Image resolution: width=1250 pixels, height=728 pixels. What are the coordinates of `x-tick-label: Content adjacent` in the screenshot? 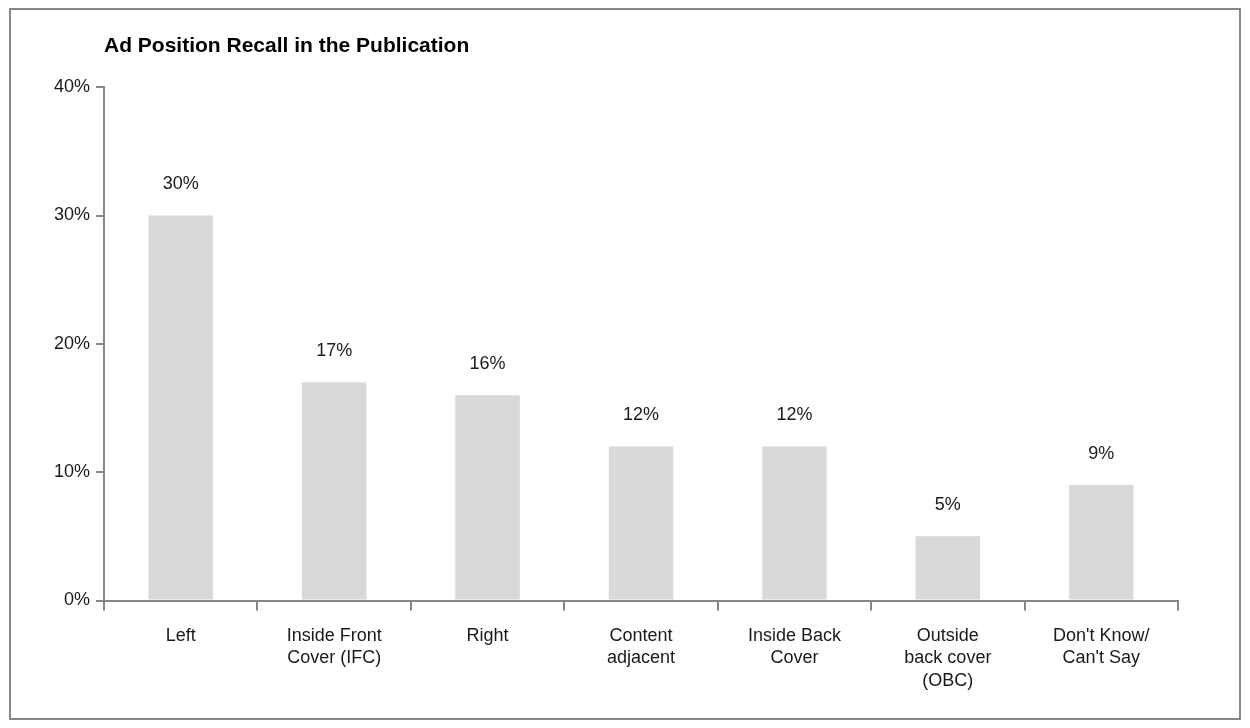 It's located at (641, 646).